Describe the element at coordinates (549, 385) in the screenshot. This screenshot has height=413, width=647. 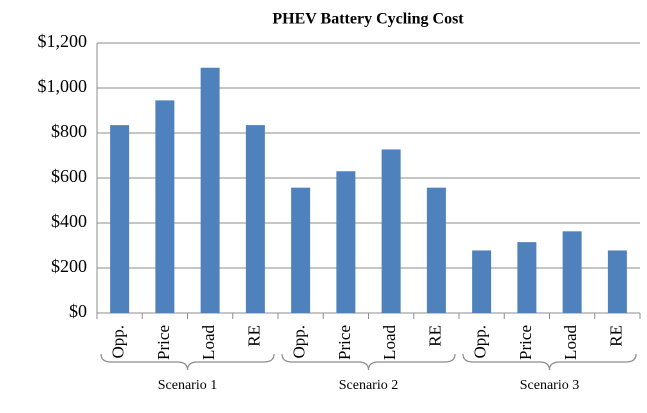
I see `group-label: Scenario 3` at that location.